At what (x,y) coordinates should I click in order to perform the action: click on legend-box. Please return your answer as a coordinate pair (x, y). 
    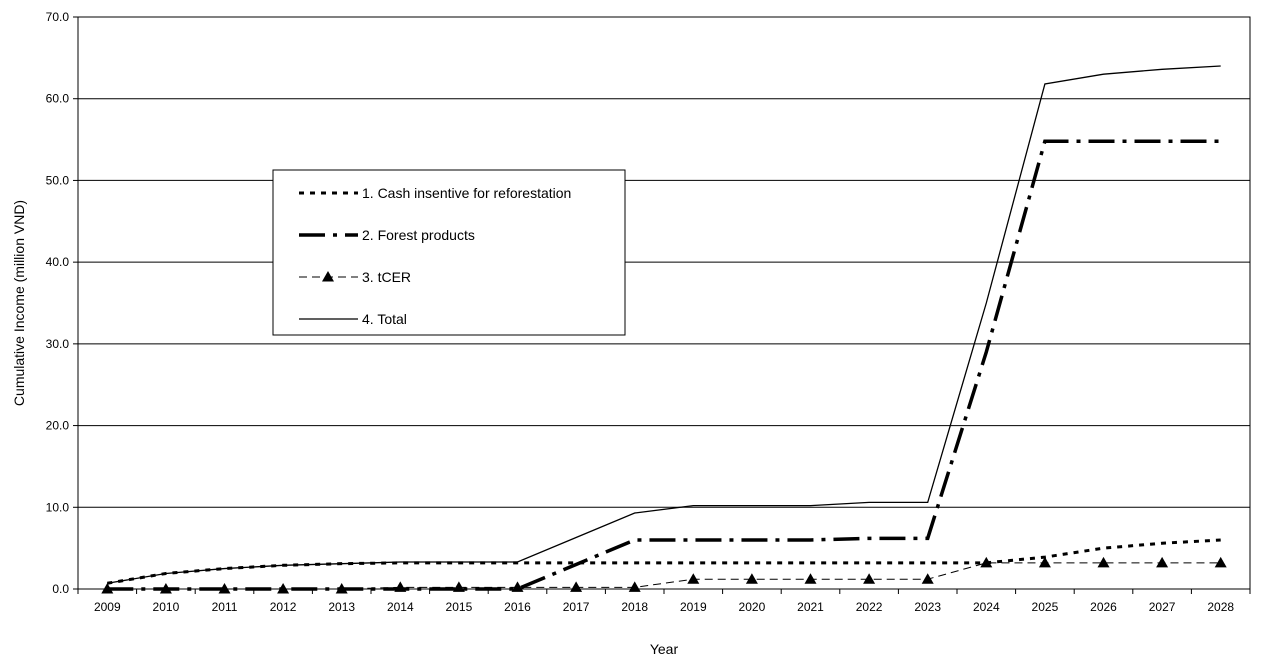
    Looking at the image, I should click on (449, 252).